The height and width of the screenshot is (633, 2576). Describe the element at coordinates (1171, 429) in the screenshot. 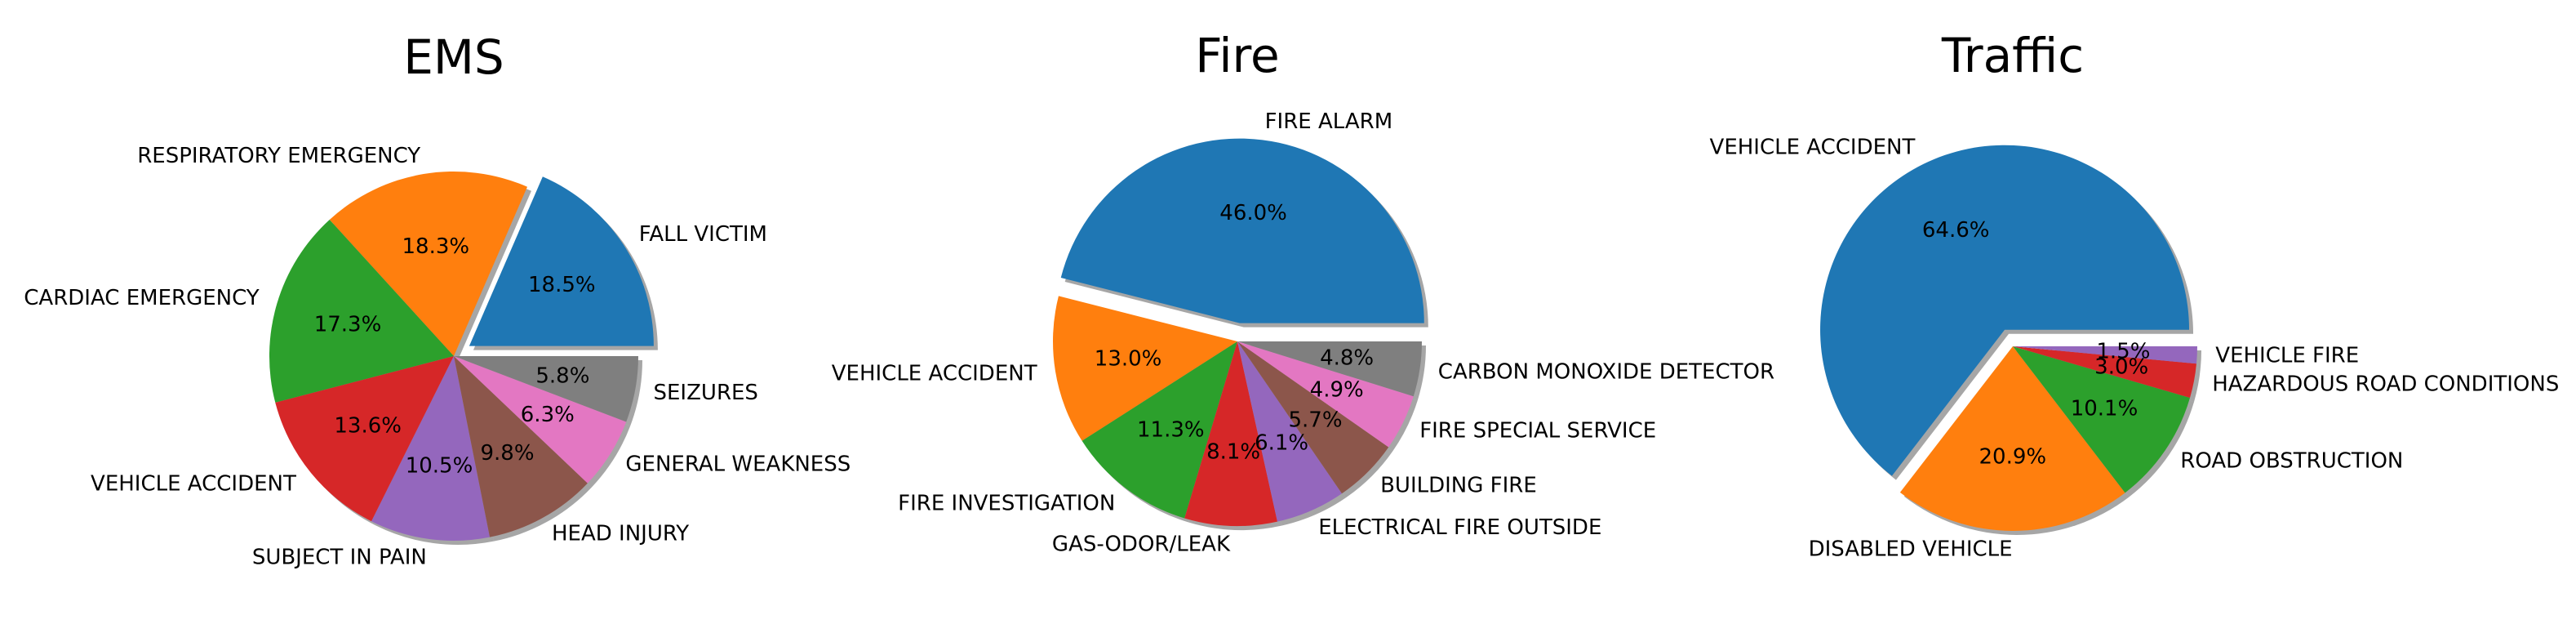

I see `percent-label-fire-investigation: 11.3%` at that location.